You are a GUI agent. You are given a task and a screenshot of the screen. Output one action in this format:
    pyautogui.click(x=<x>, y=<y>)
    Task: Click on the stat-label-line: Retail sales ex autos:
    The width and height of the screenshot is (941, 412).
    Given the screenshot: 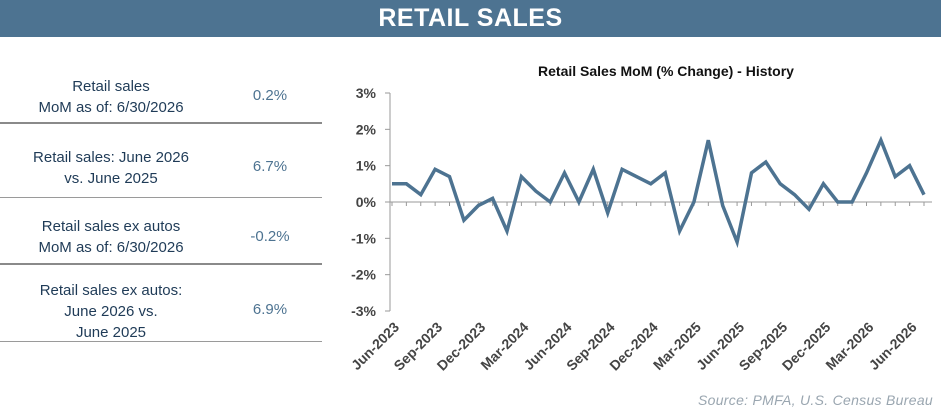 What is the action you would take?
    pyautogui.click(x=111, y=290)
    